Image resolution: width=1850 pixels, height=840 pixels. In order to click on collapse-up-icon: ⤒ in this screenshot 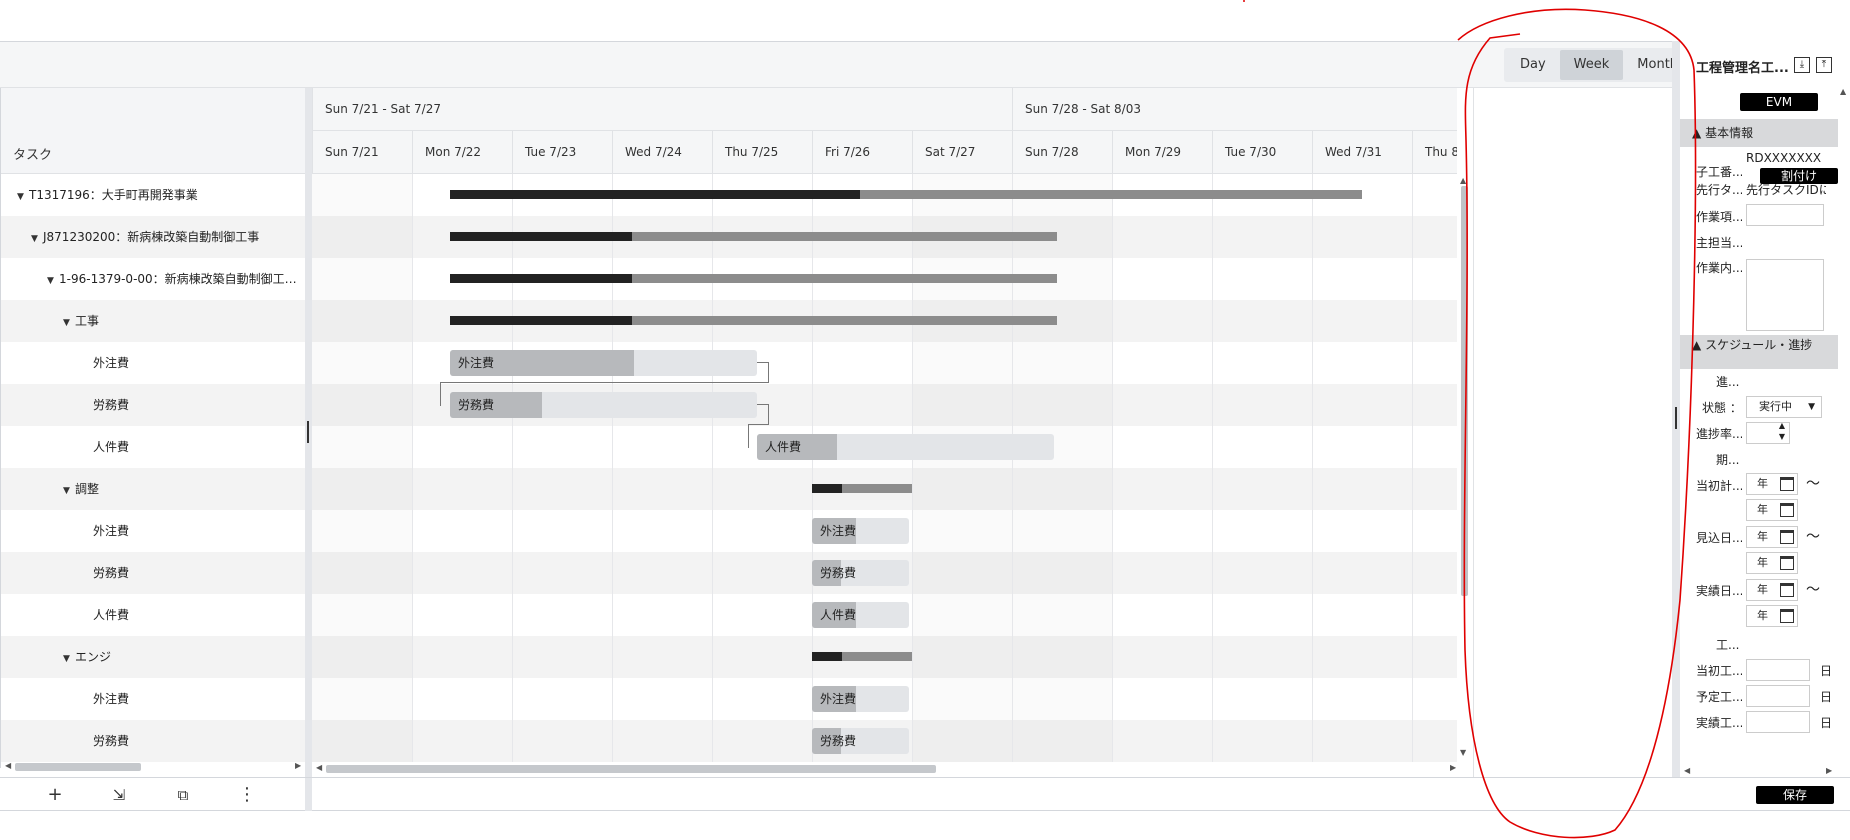, I will do `click(1824, 65)`.